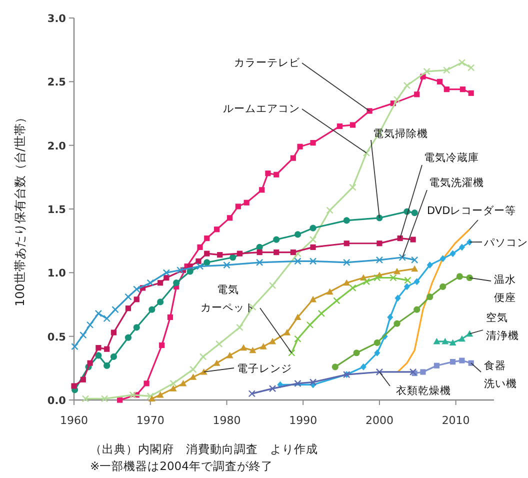  Describe the element at coordinates (500, 375) in the screenshot. I see `series-label: 食器洗い機` at that location.